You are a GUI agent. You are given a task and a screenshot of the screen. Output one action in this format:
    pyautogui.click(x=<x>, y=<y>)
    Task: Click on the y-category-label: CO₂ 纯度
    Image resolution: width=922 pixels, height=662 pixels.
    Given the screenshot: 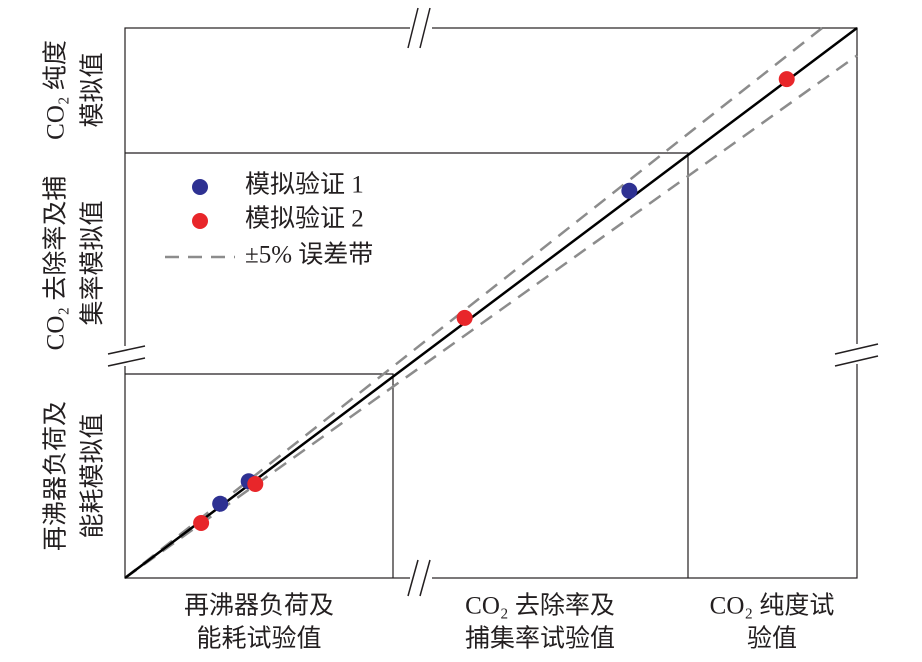 What is the action you would take?
    pyautogui.click(x=56, y=90)
    